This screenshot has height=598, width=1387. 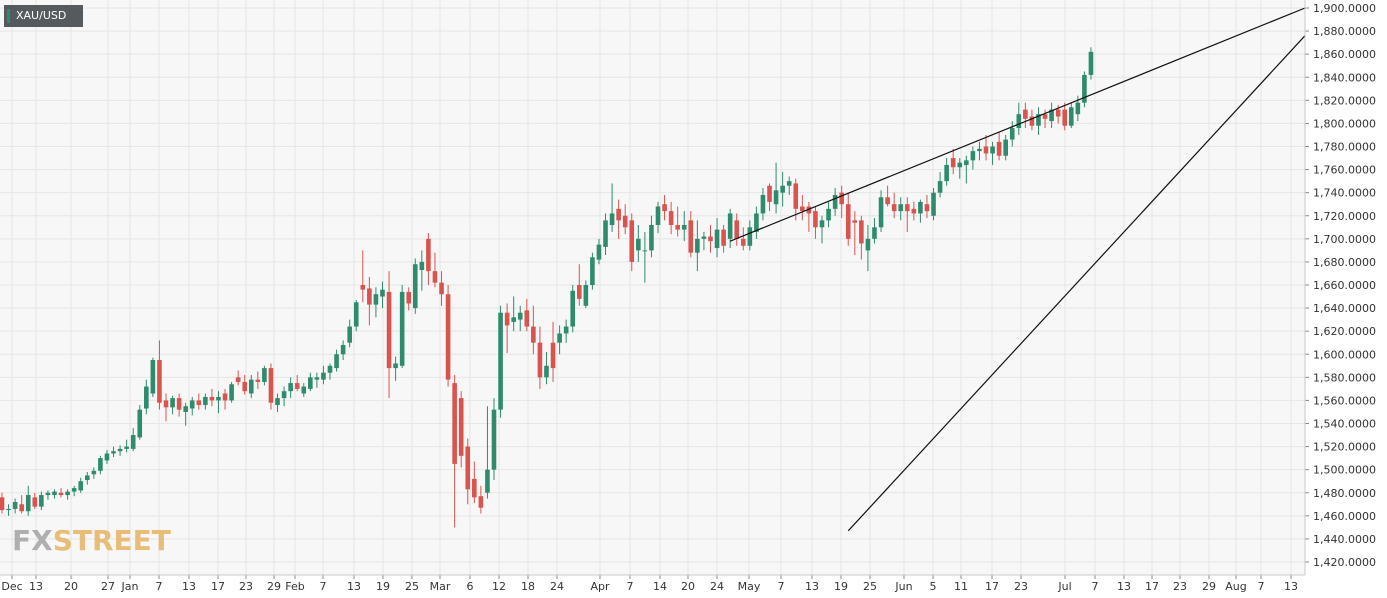 What do you see at coordinates (1344, 31) in the screenshot?
I see `y-tick-label: 1,880.0000` at bounding box center [1344, 31].